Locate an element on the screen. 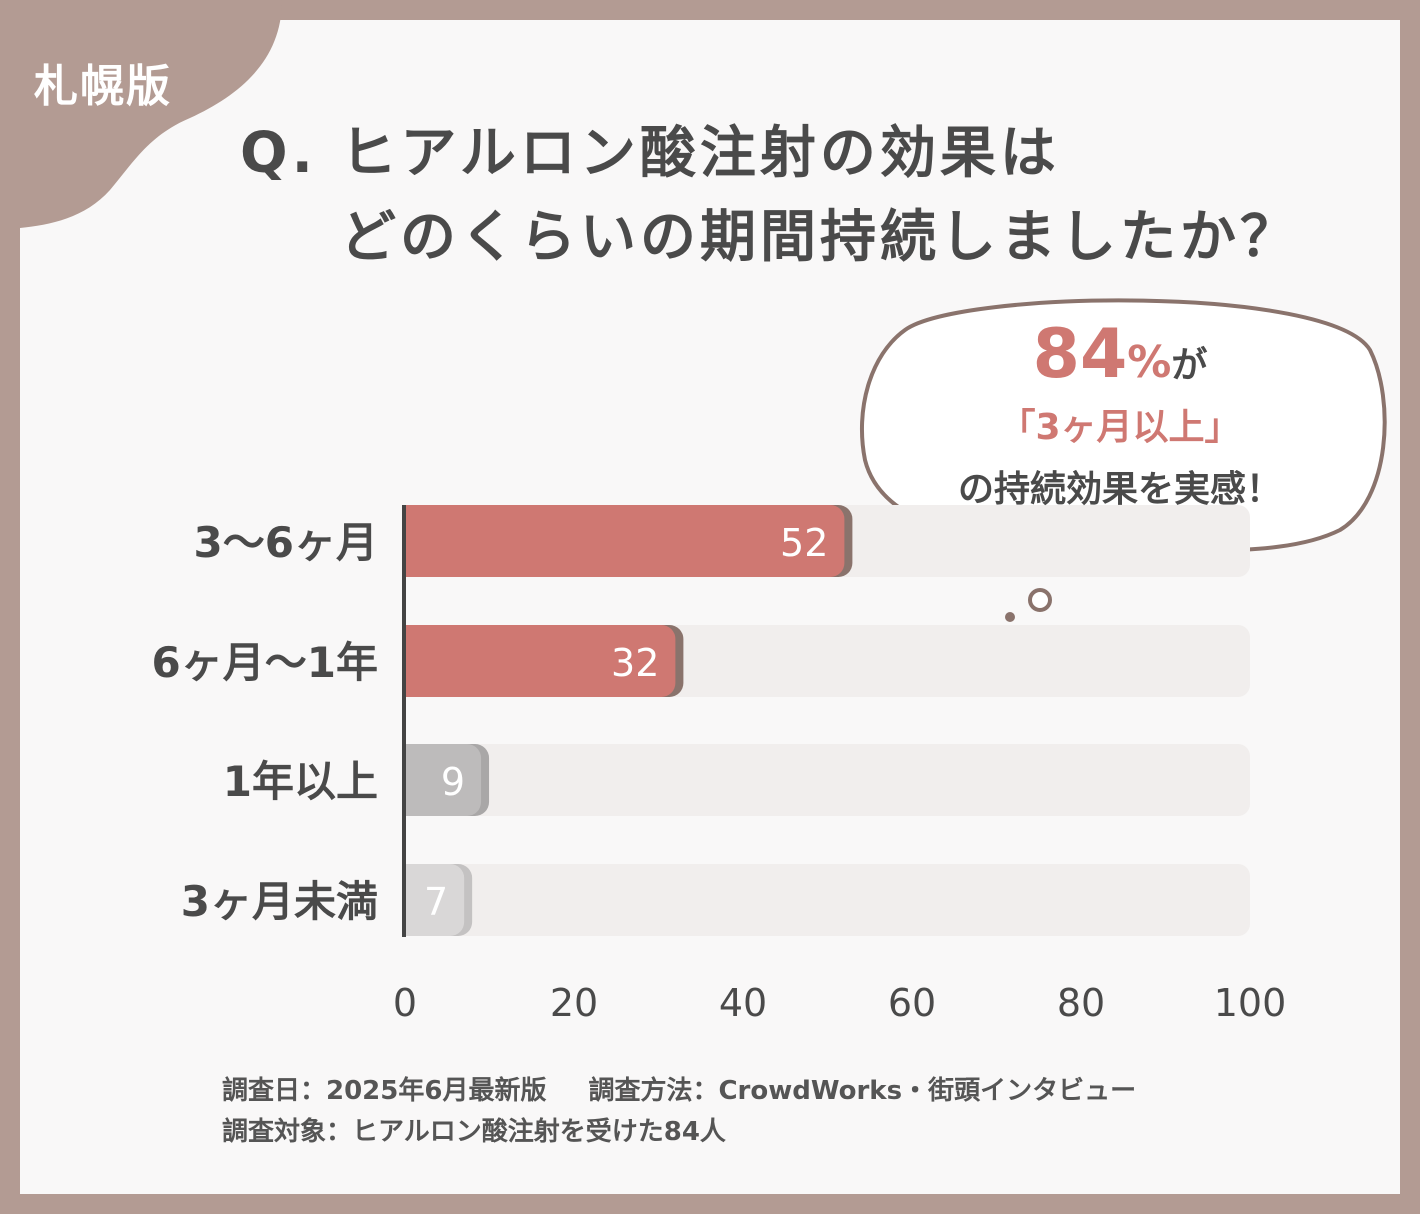 The width and height of the screenshot is (1420, 1214). bar-value-label: 7 is located at coordinates (436, 902).